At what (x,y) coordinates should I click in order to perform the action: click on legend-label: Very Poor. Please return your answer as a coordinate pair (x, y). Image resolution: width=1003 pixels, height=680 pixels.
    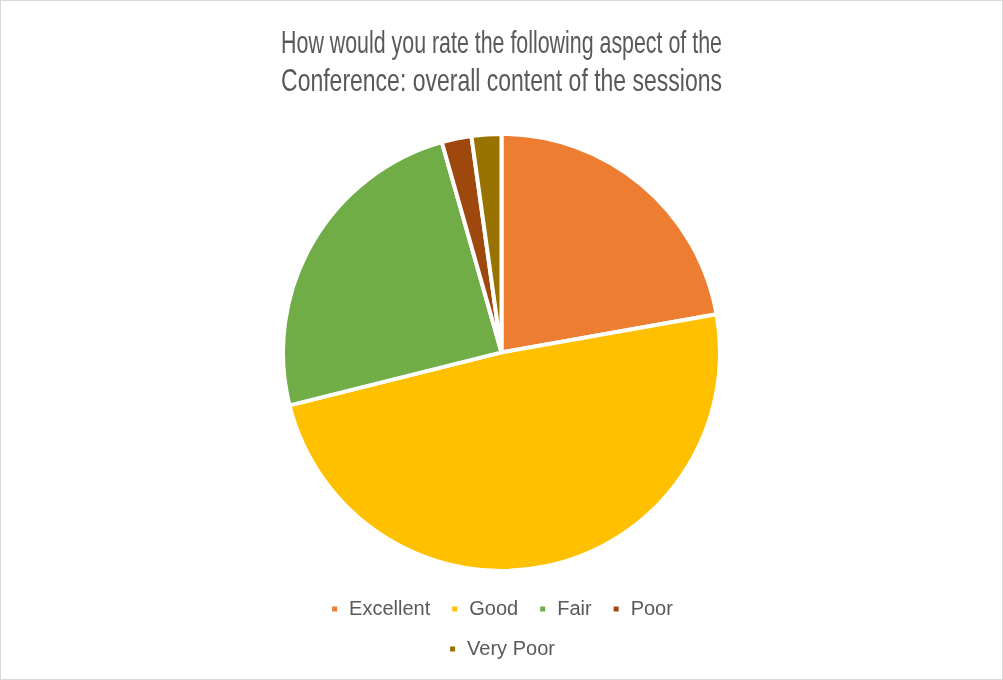
    Looking at the image, I should click on (511, 647).